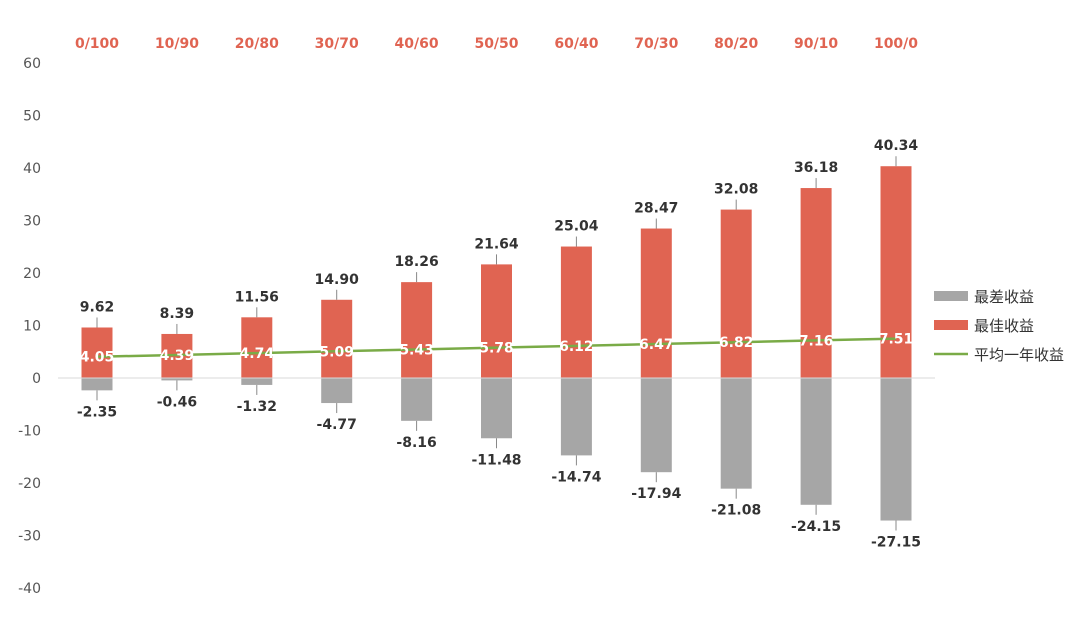  I want to click on y-tick-label: 10, so click(32, 327).